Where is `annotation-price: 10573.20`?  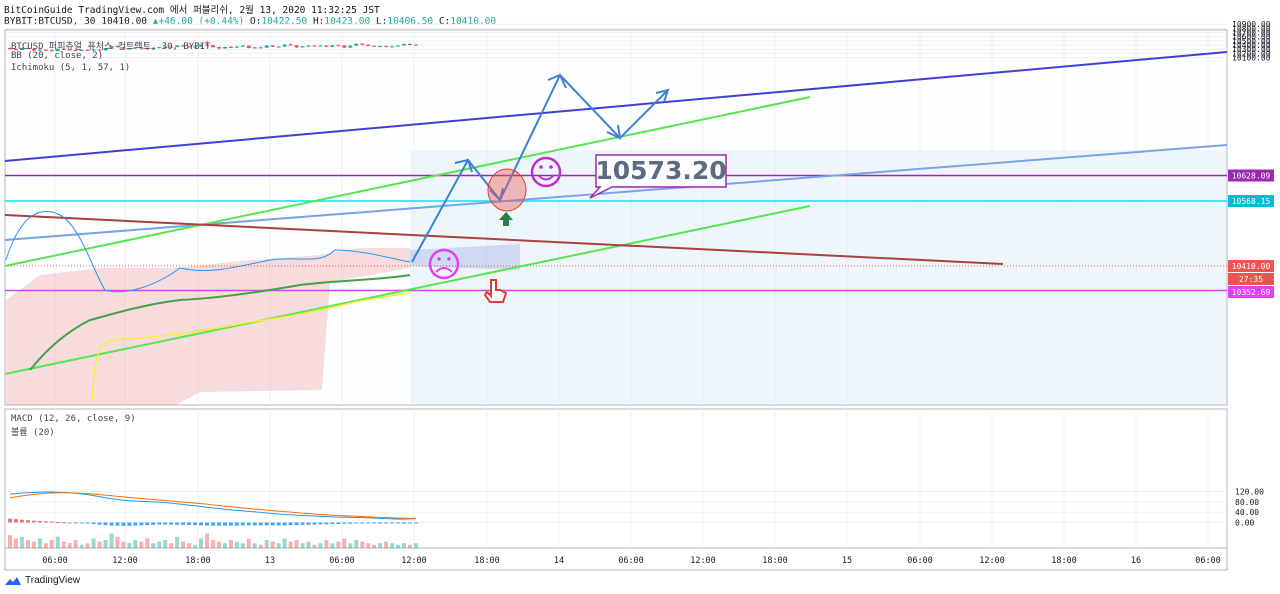 annotation-price: 10573.20 is located at coordinates (660, 170).